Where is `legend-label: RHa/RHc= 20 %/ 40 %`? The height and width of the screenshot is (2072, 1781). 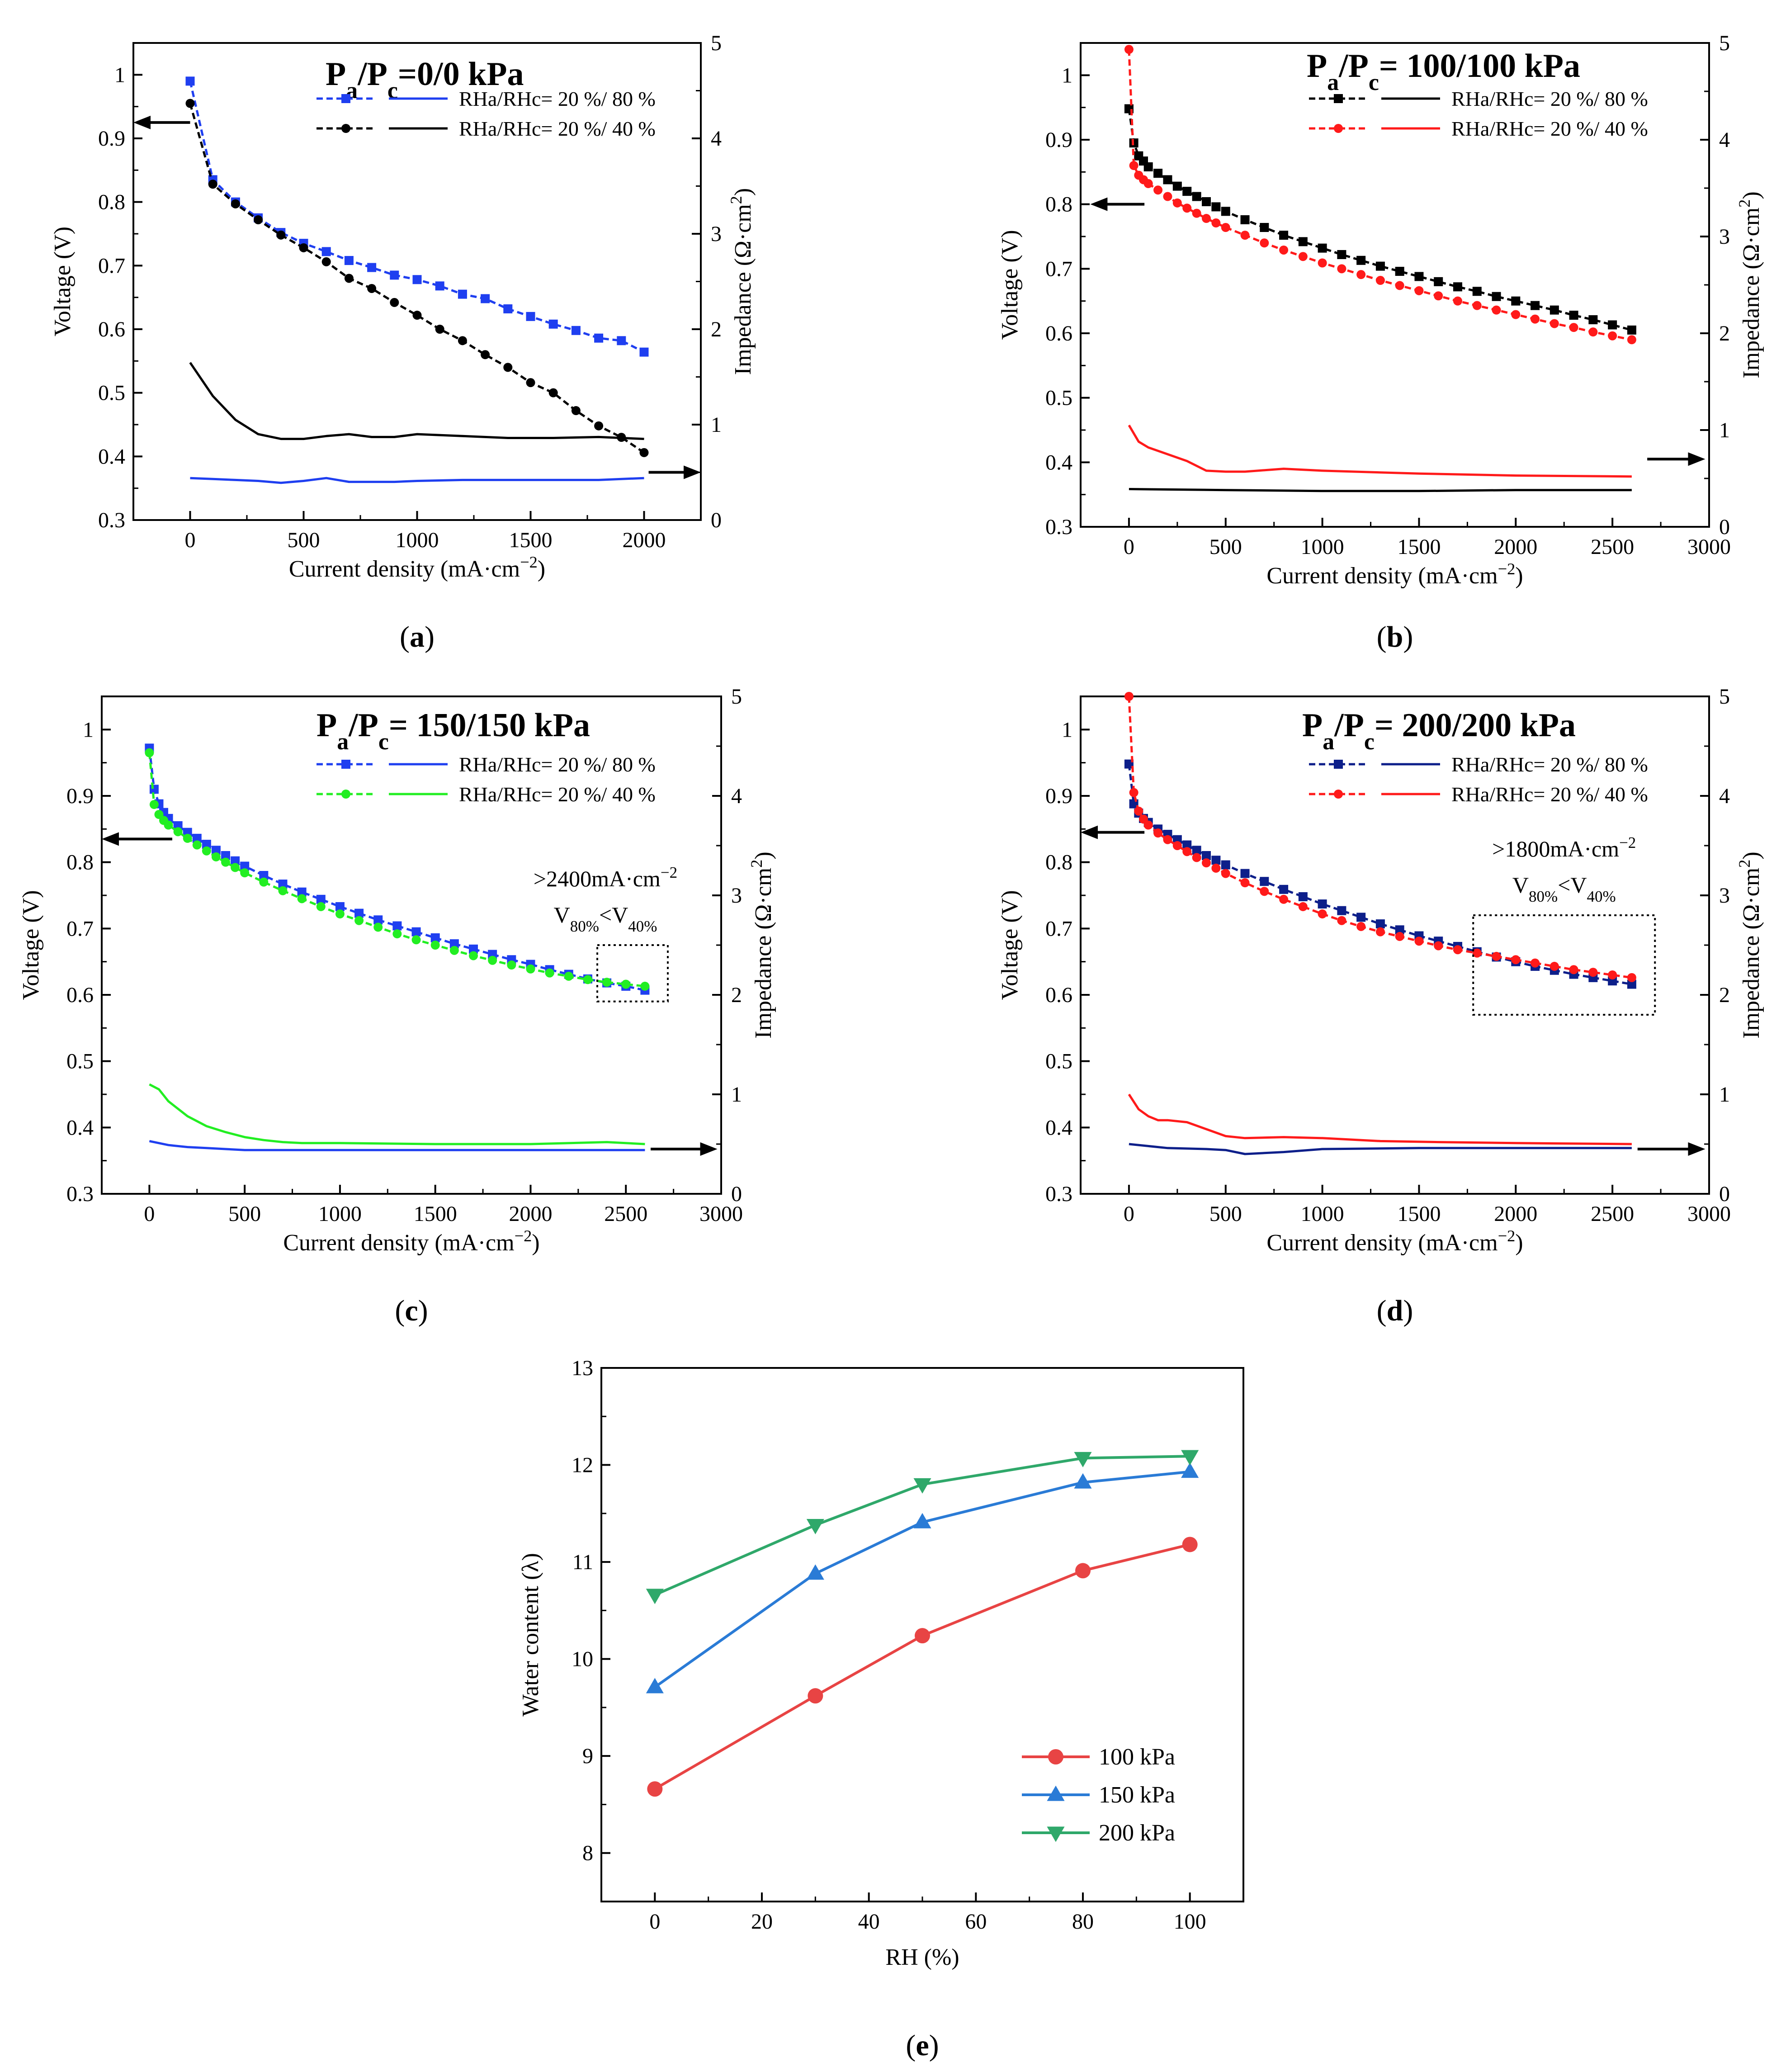 legend-label: RHa/RHc= 20 %/ 40 % is located at coordinates (557, 128).